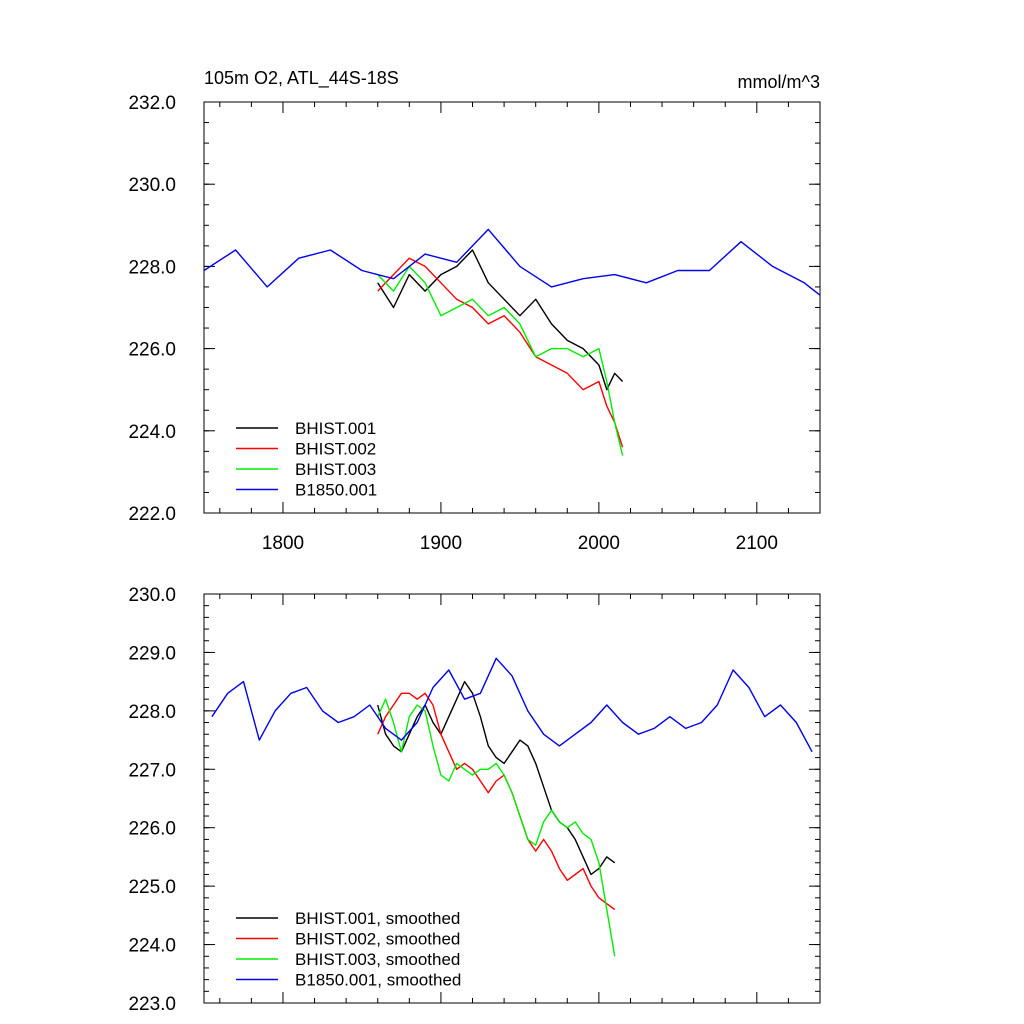  What do you see at coordinates (378, 980) in the screenshot?
I see `bottom-legend-label-3: B1850.001, smoothed` at bounding box center [378, 980].